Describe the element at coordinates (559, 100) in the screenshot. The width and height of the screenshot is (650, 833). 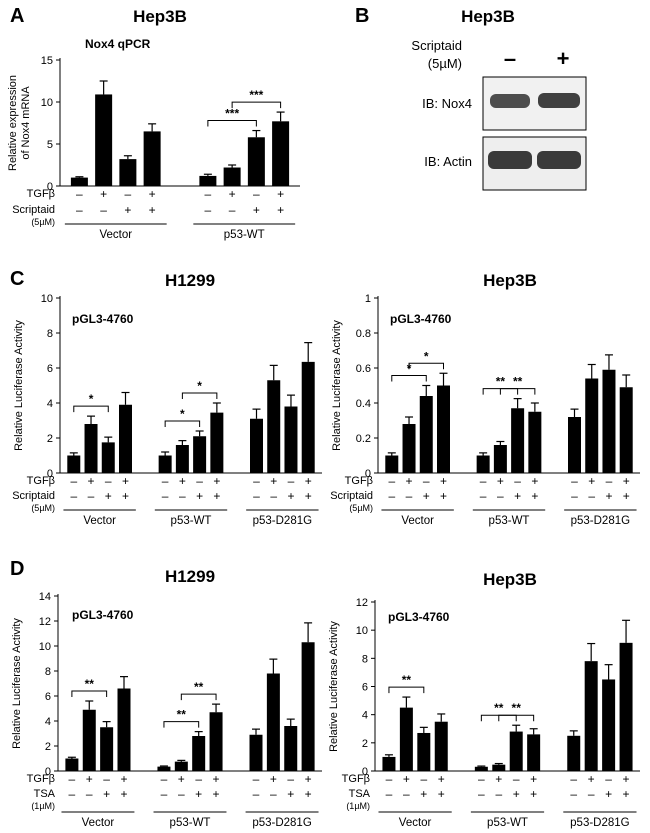
I see `nox4-band-lane2` at that location.